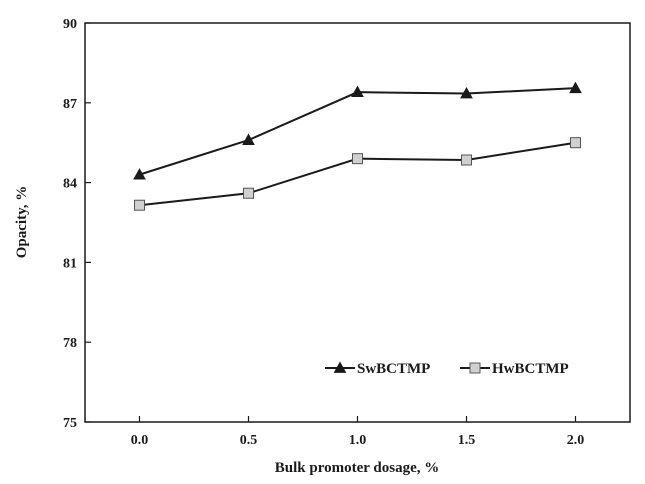 The width and height of the screenshot is (645, 484). I want to click on y-tick-label-1: 78, so click(70, 343).